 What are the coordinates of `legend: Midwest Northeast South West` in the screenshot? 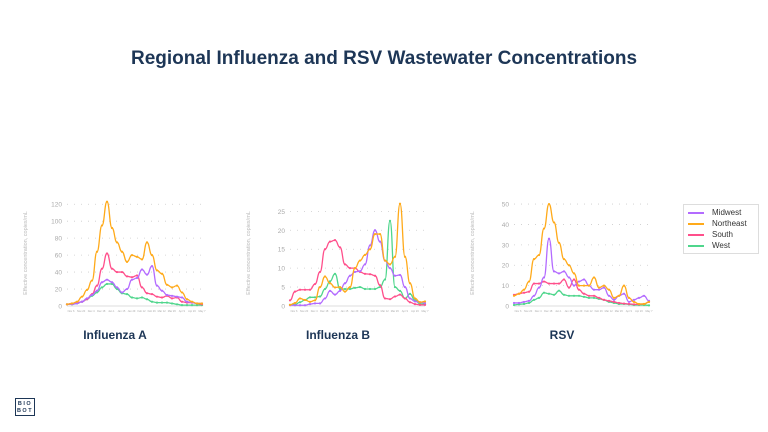 It's located at (721, 229).